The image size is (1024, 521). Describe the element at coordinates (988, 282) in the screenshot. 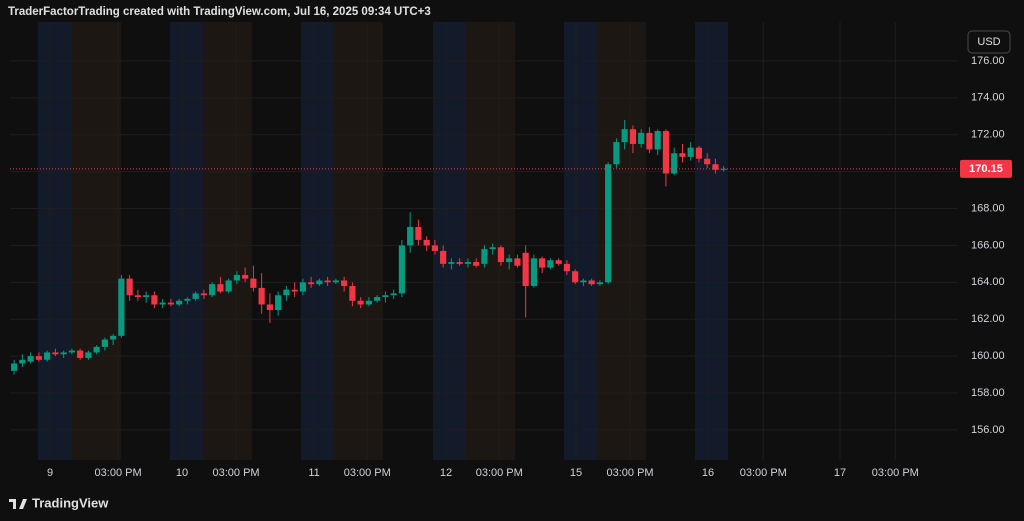

I see `y-tick-label: 164.00` at that location.